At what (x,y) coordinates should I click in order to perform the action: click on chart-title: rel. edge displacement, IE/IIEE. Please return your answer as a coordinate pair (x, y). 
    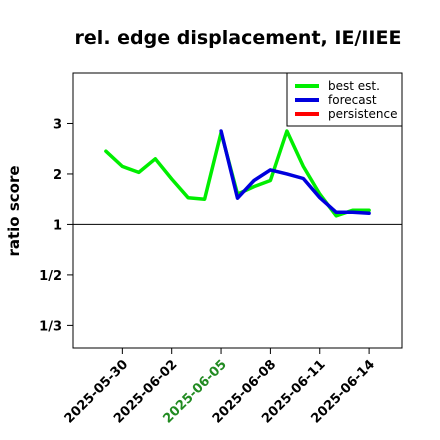
    Looking at the image, I should click on (238, 38).